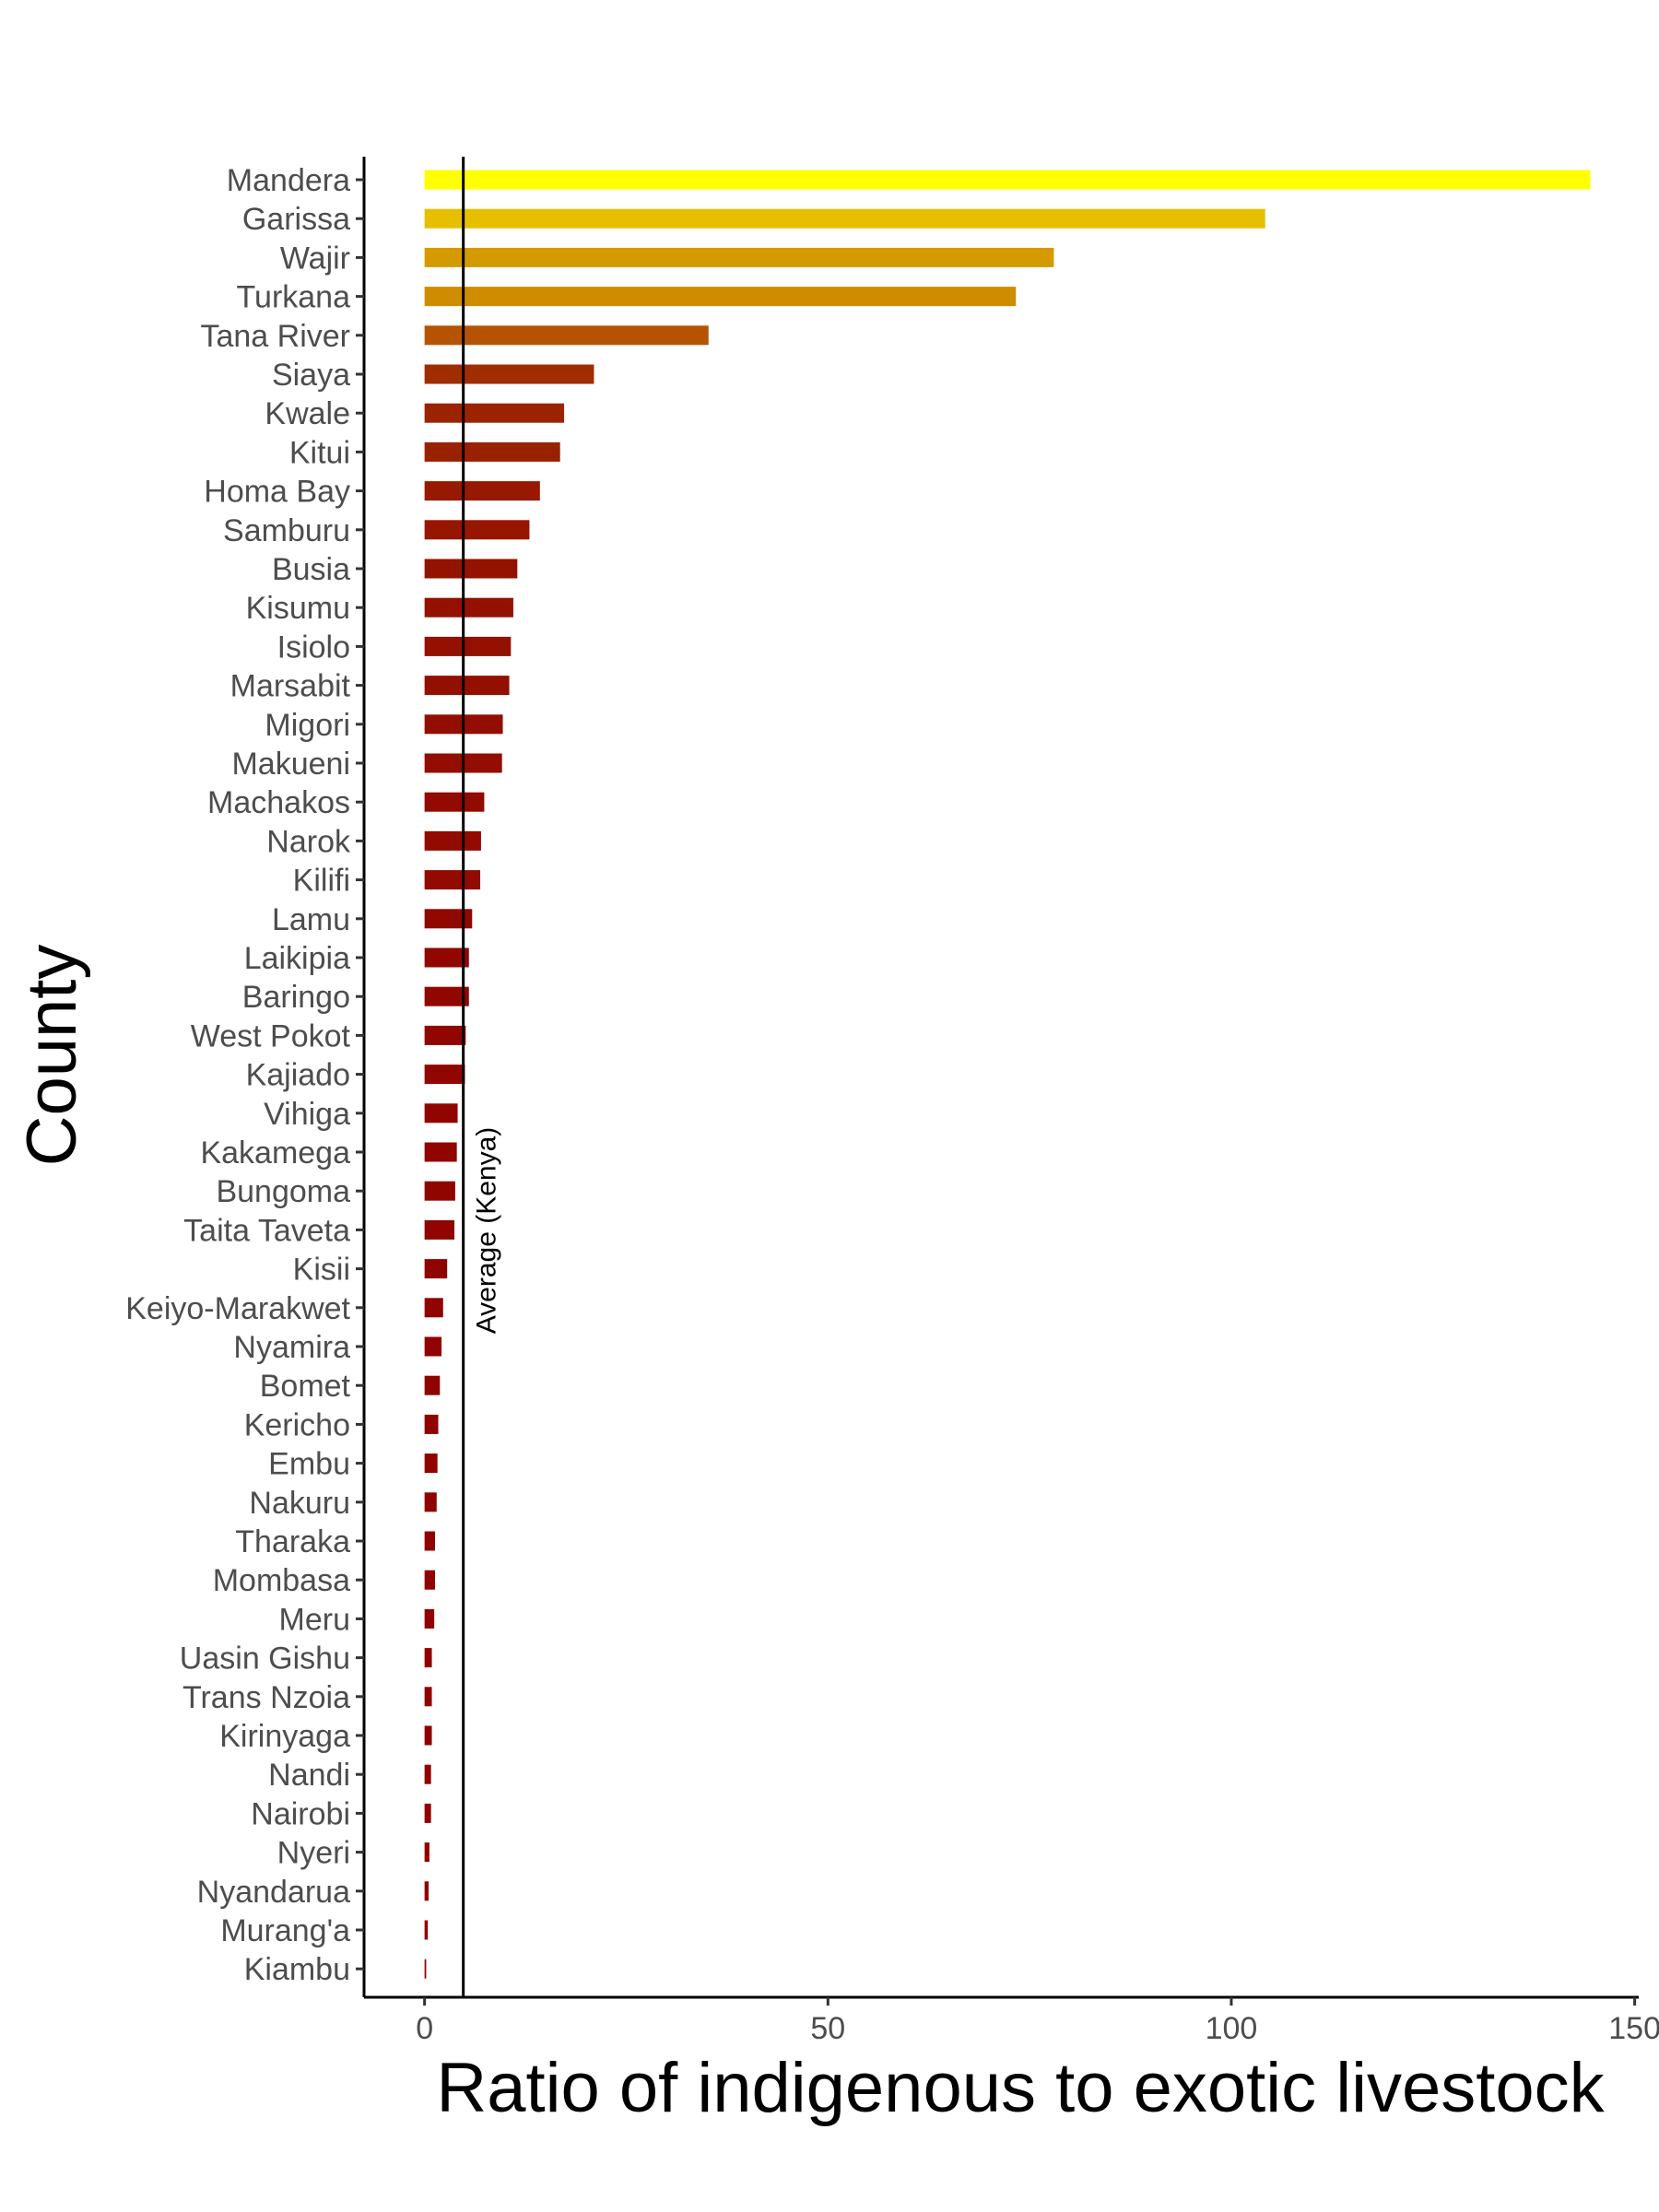  What do you see at coordinates (313, 1853) in the screenshot?
I see `y-tick-label: Nyeri` at bounding box center [313, 1853].